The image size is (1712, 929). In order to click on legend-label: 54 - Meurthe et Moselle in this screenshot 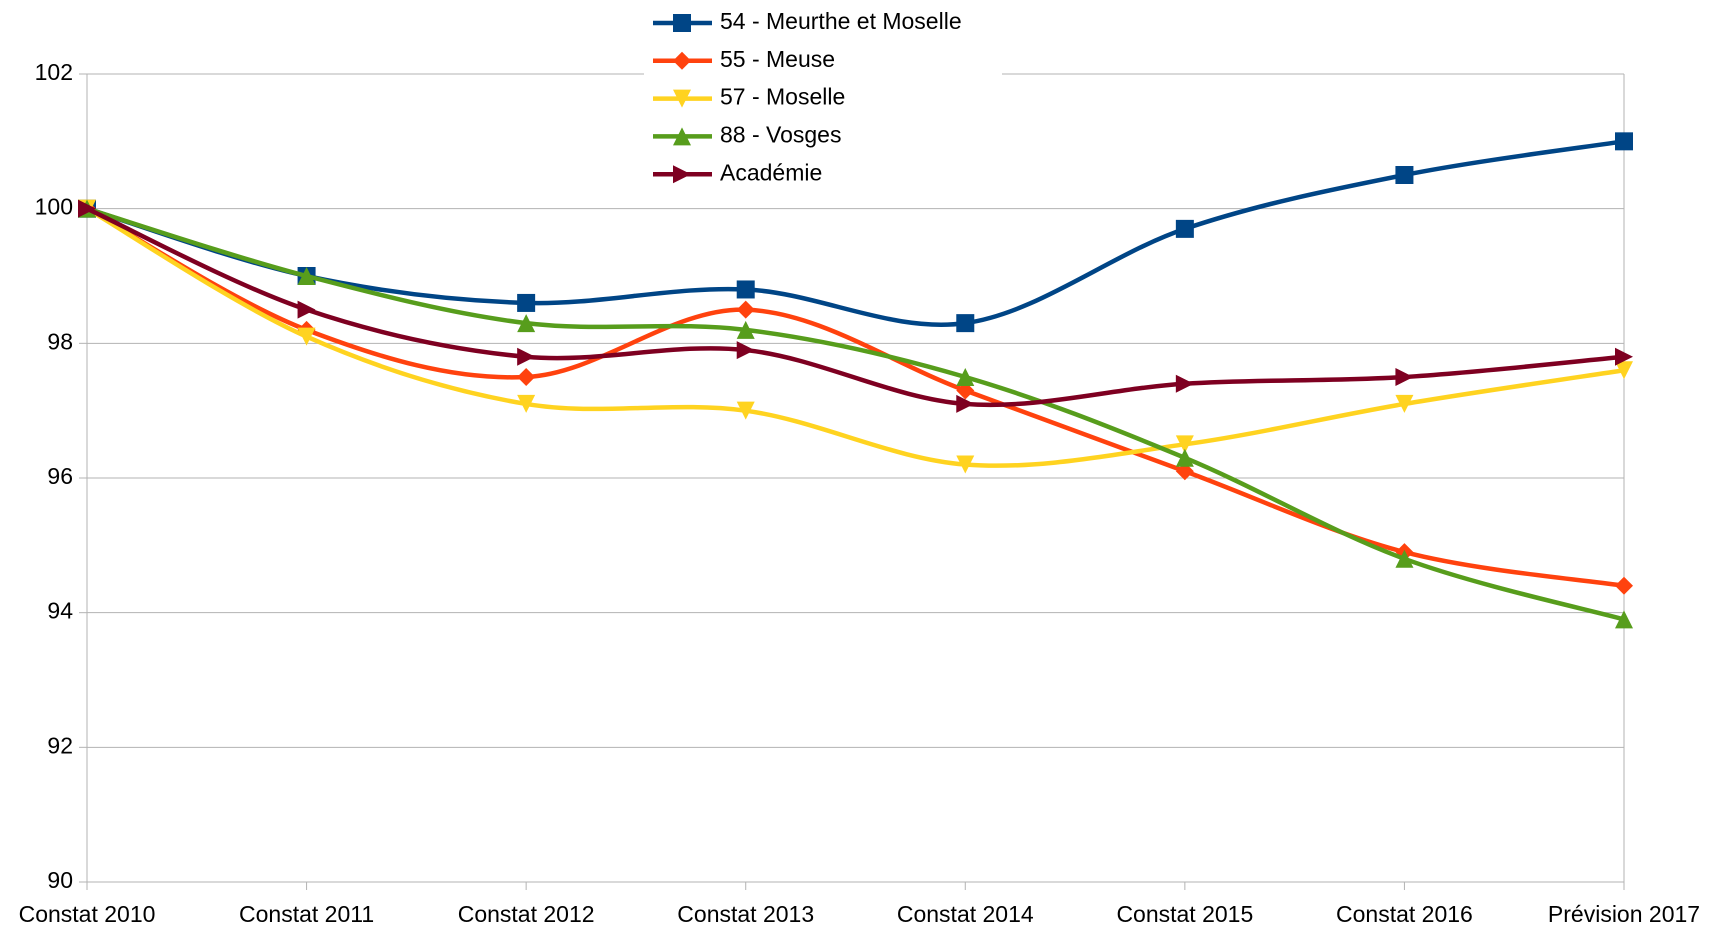, I will do `click(841, 21)`.